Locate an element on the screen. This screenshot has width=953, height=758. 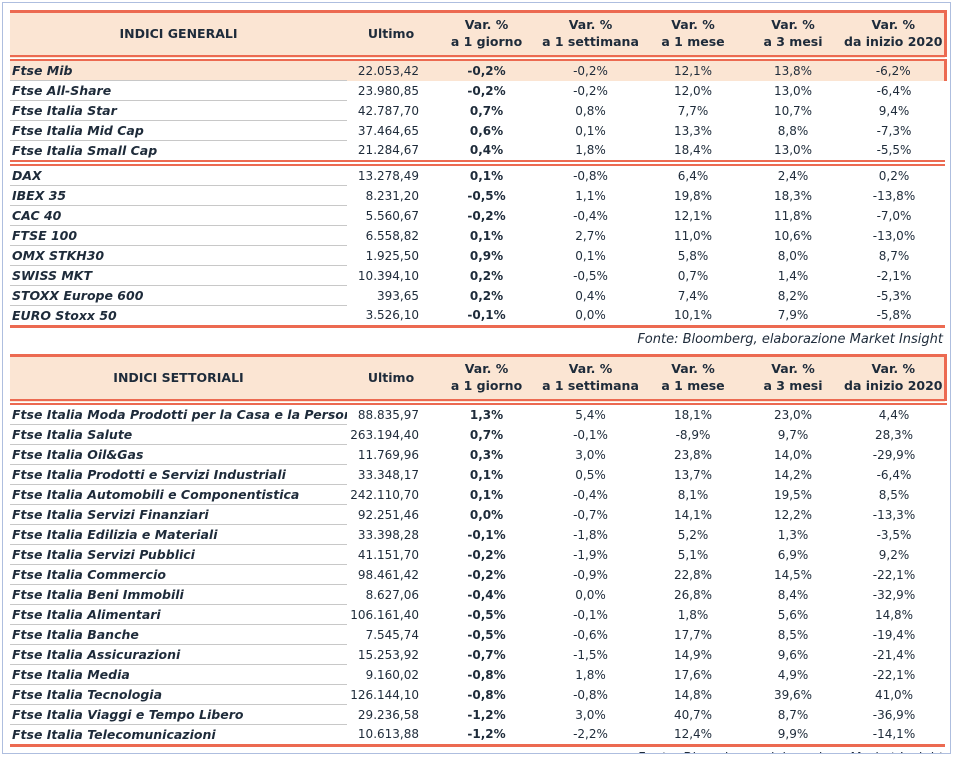
value-cell-ytd: -3,5% is located at coordinates (894, 534).